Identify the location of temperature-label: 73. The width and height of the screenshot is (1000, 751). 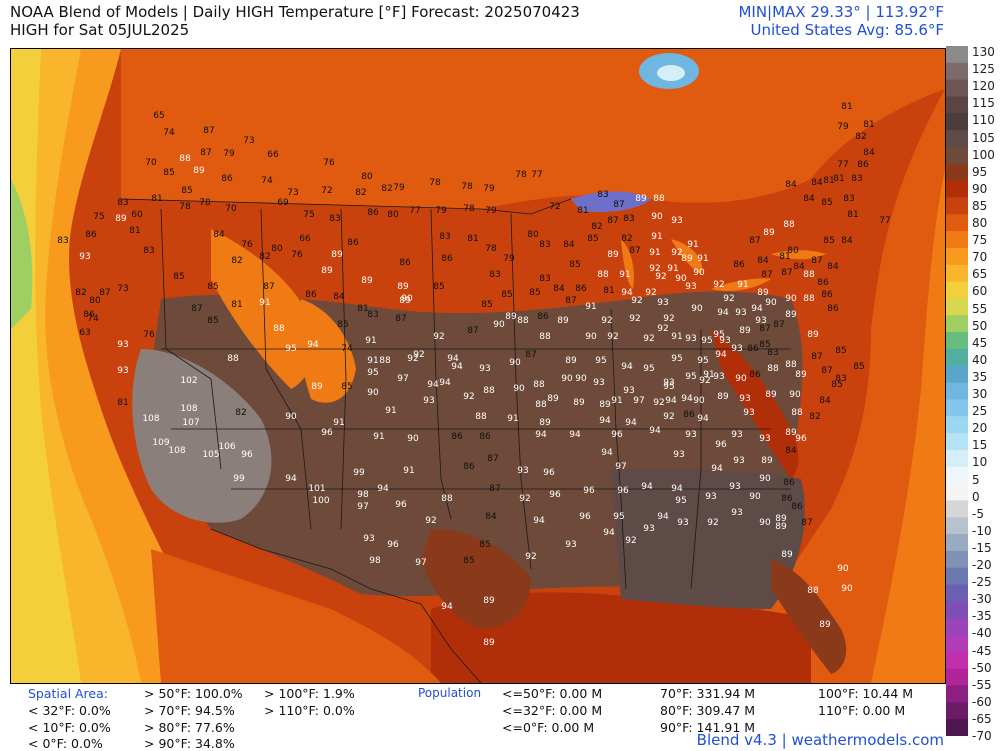
(292, 193).